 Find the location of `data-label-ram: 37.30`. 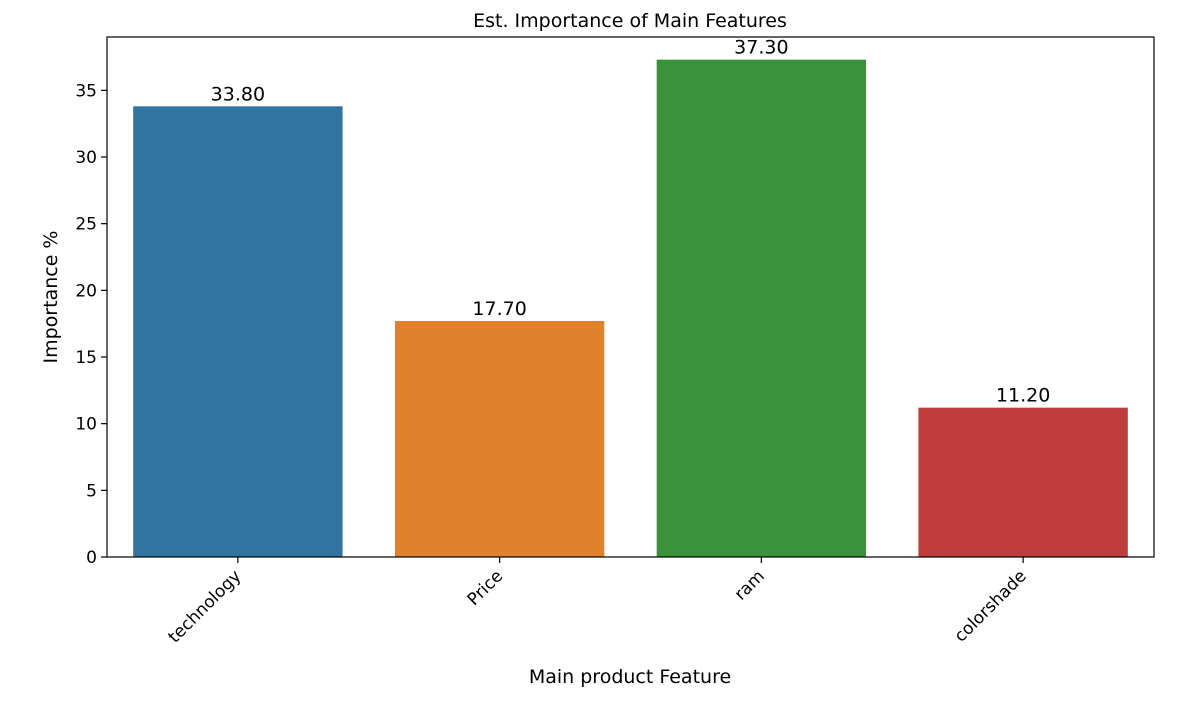

data-label-ram: 37.30 is located at coordinates (761, 48).